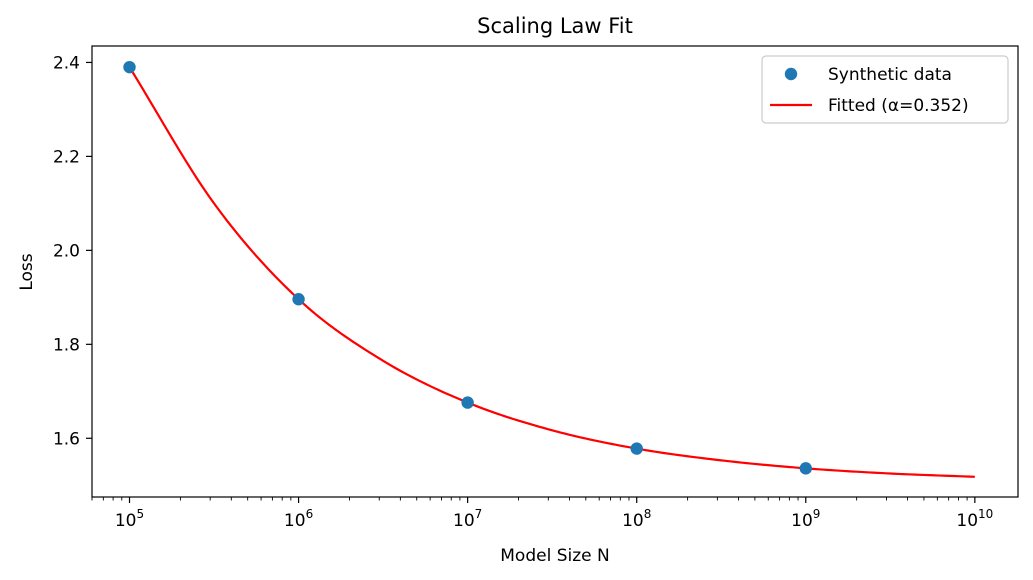 The height and width of the screenshot is (580, 1033). Describe the element at coordinates (791, 74) in the screenshot. I see `legend-marker-scatter` at that location.